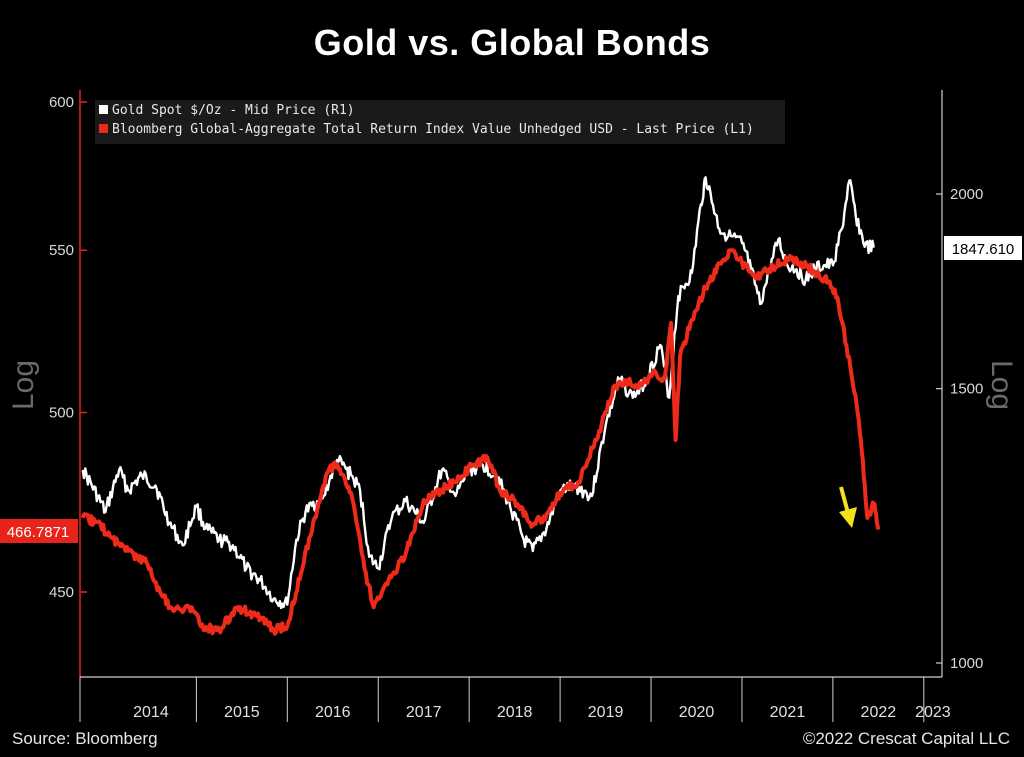 Image resolution: width=1024 pixels, height=757 pixels. What do you see at coordinates (242, 712) in the screenshot?
I see `x-tick-label: 2015` at bounding box center [242, 712].